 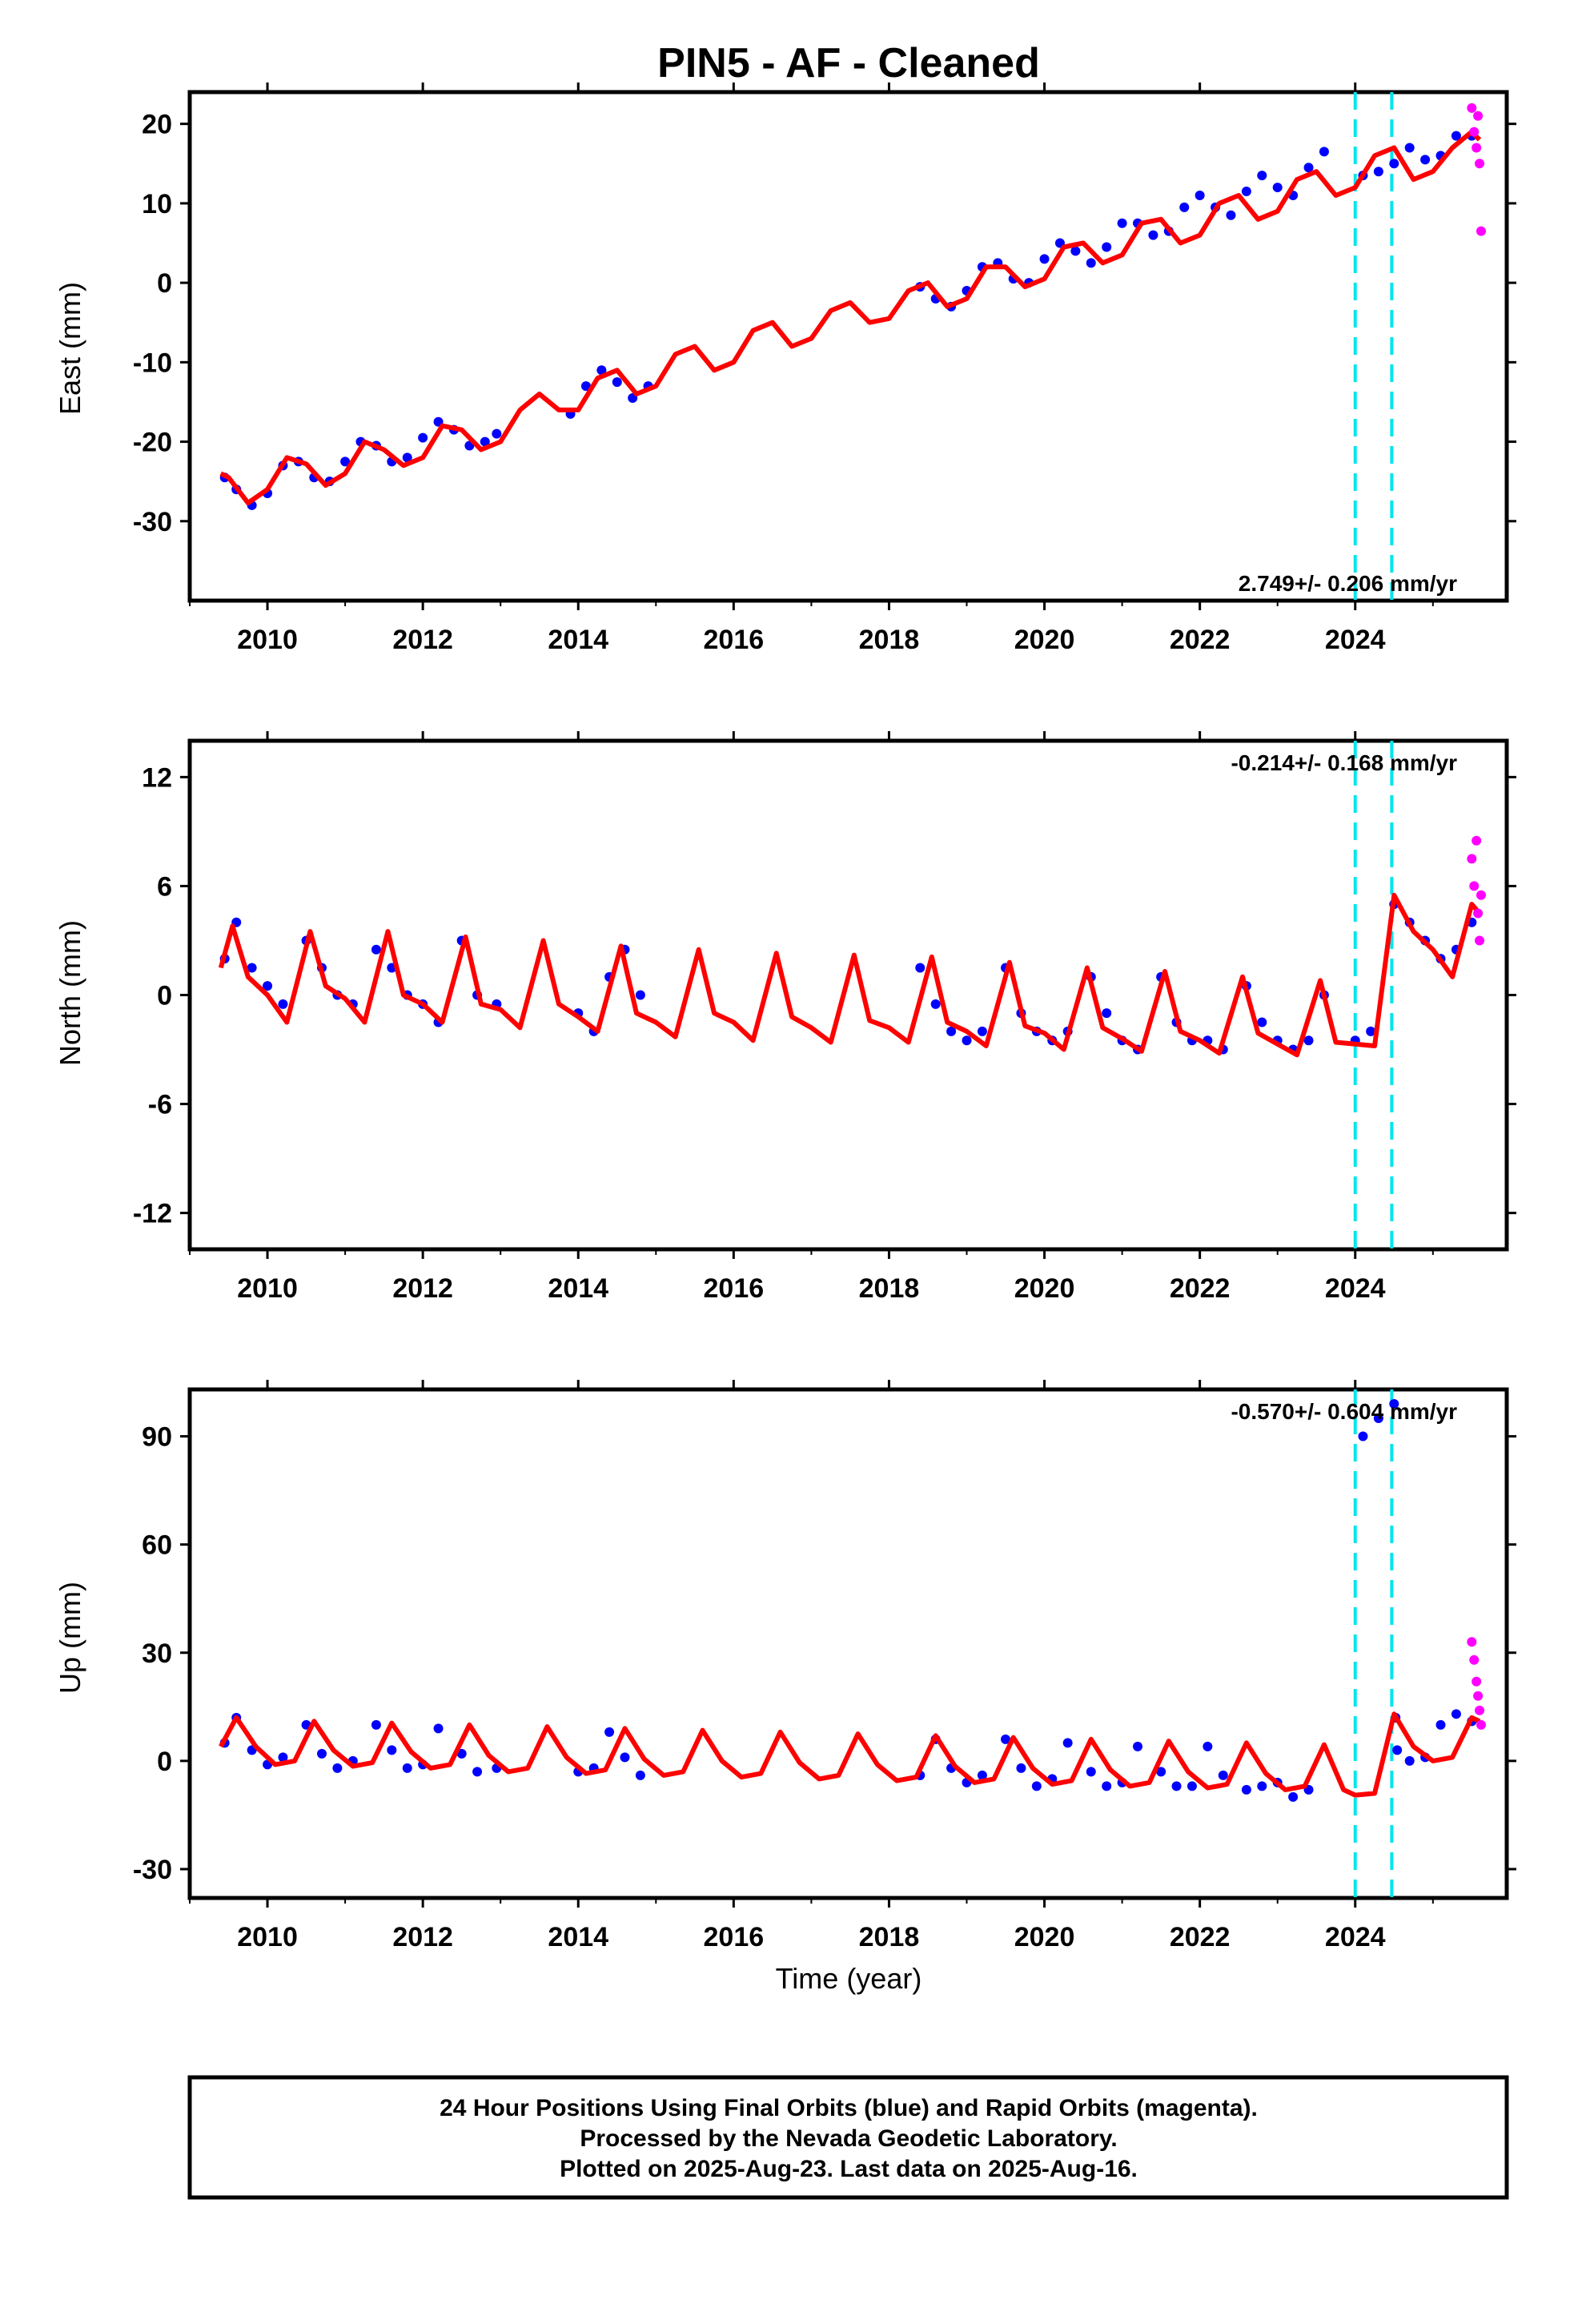 What do you see at coordinates (1355, 640) in the screenshot?
I see `east-xtick-label: 2024` at bounding box center [1355, 640].